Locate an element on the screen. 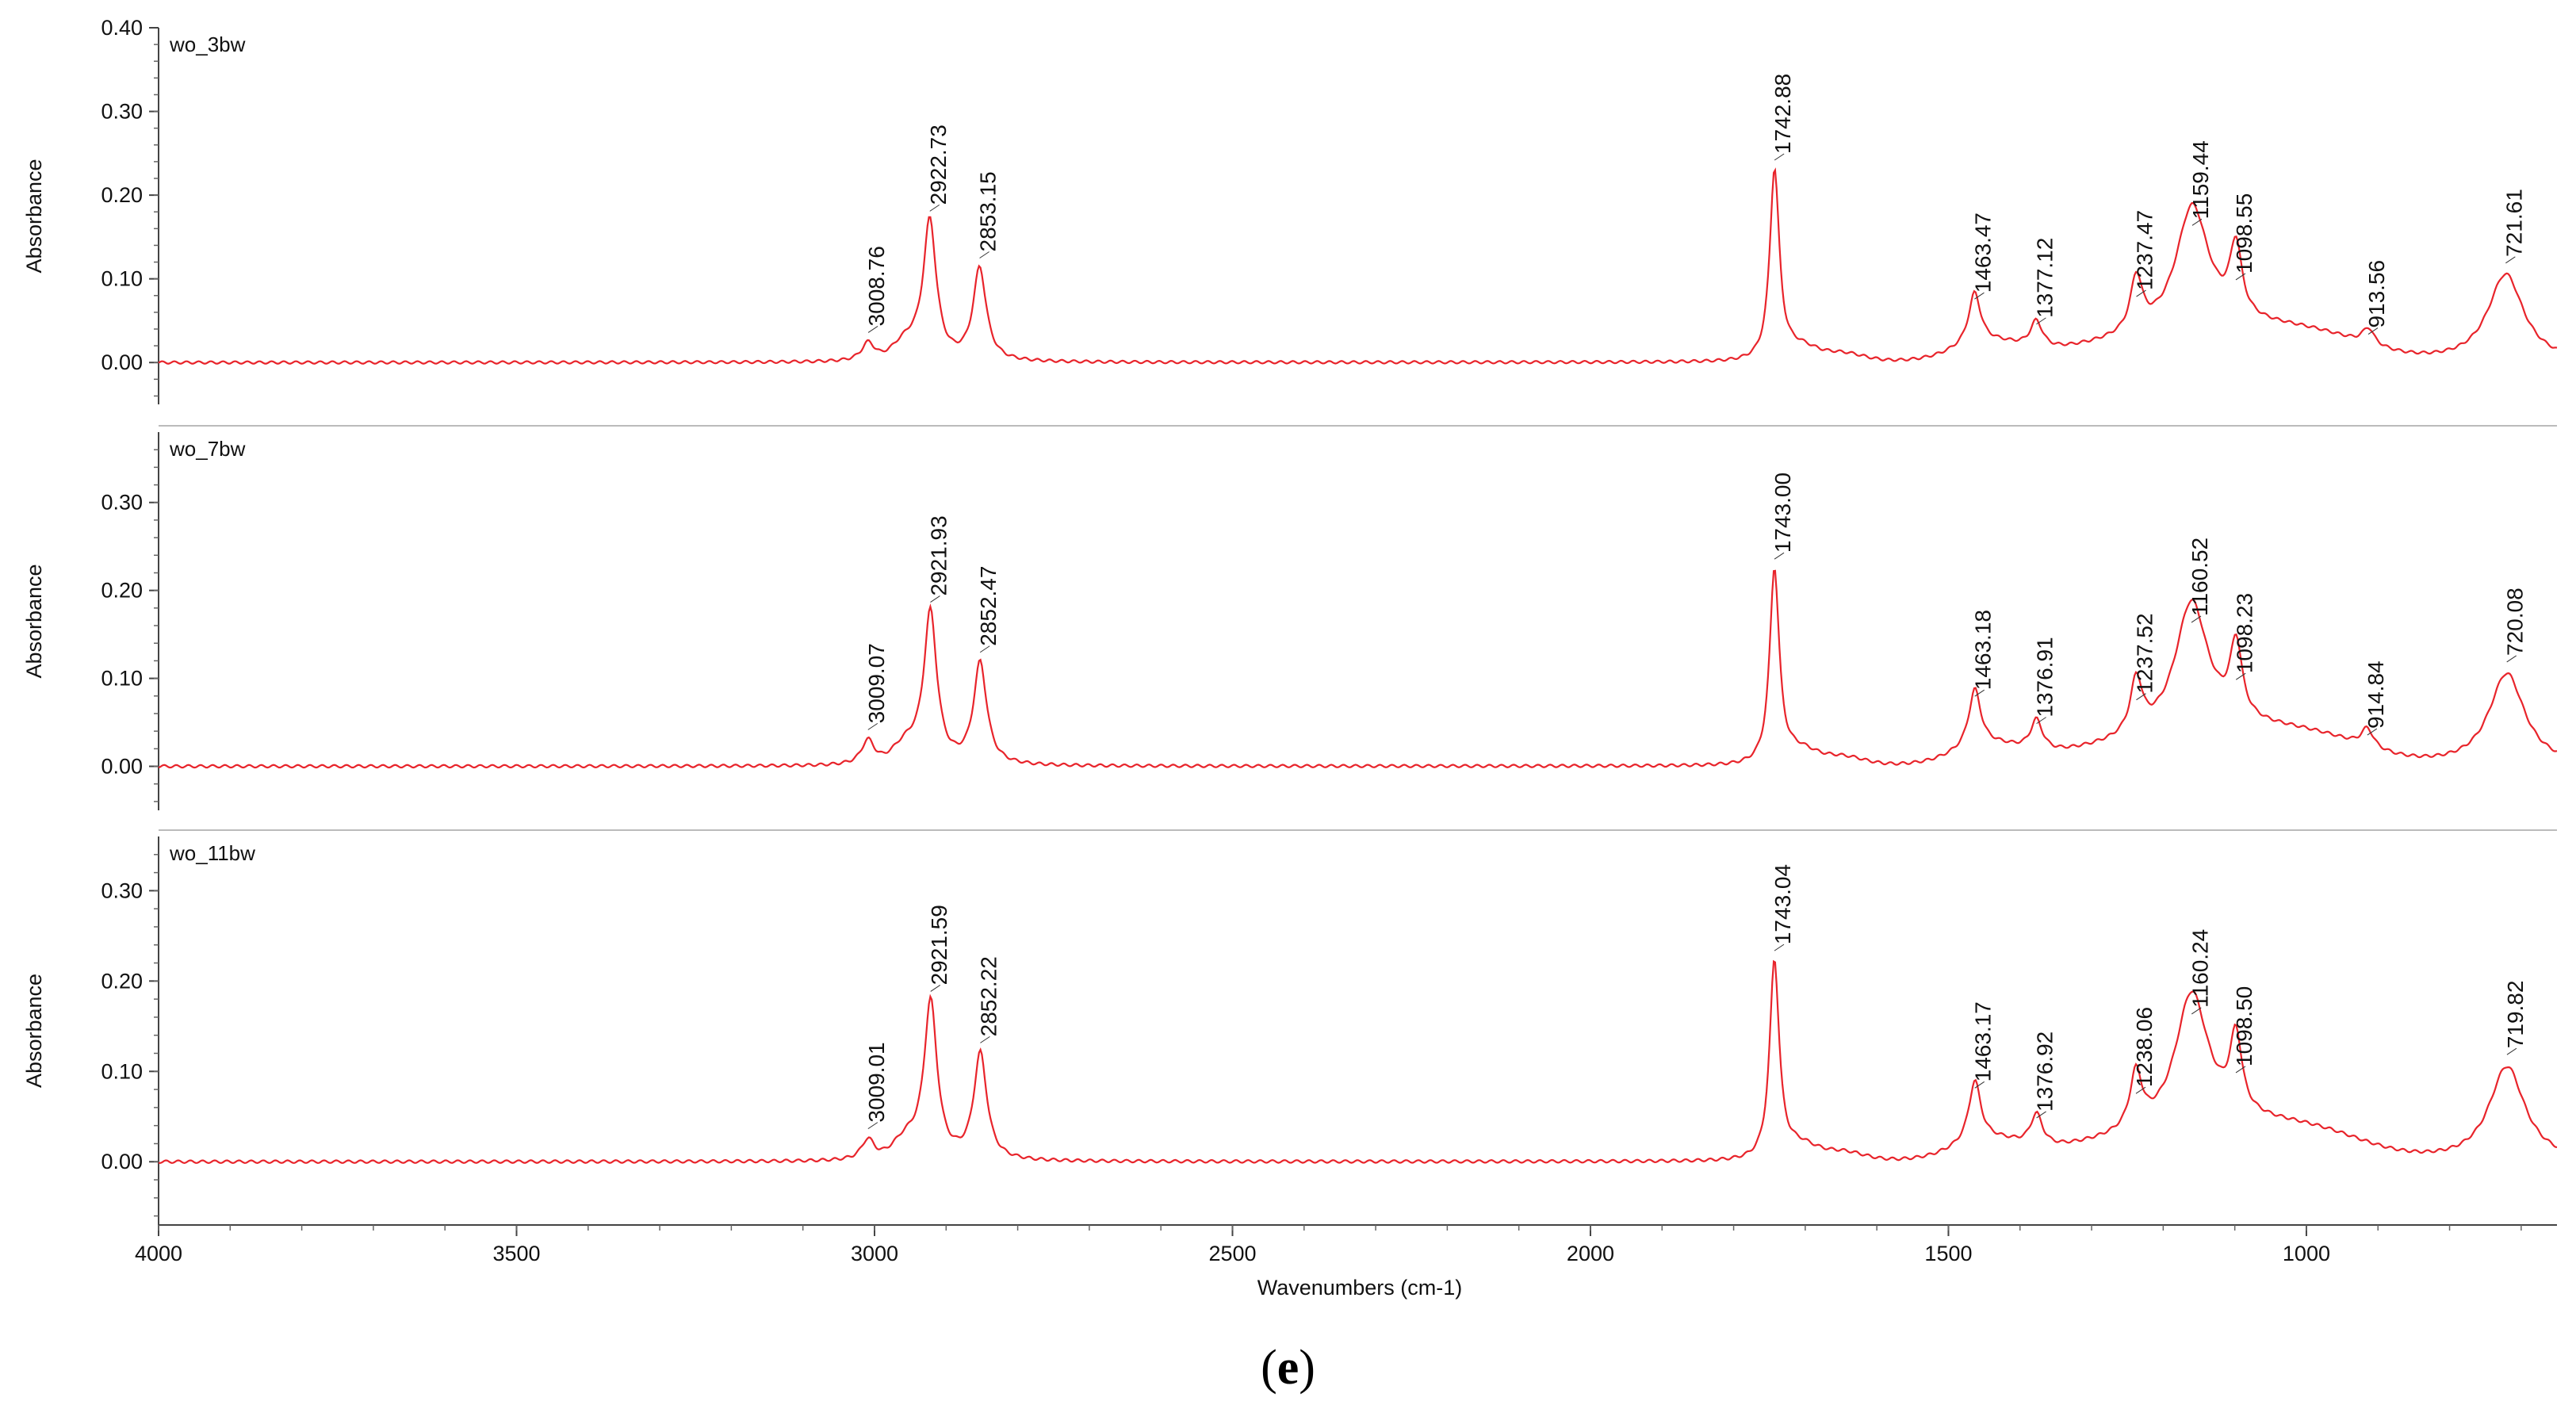  peak-label: 1160.24 is located at coordinates (2199, 969).